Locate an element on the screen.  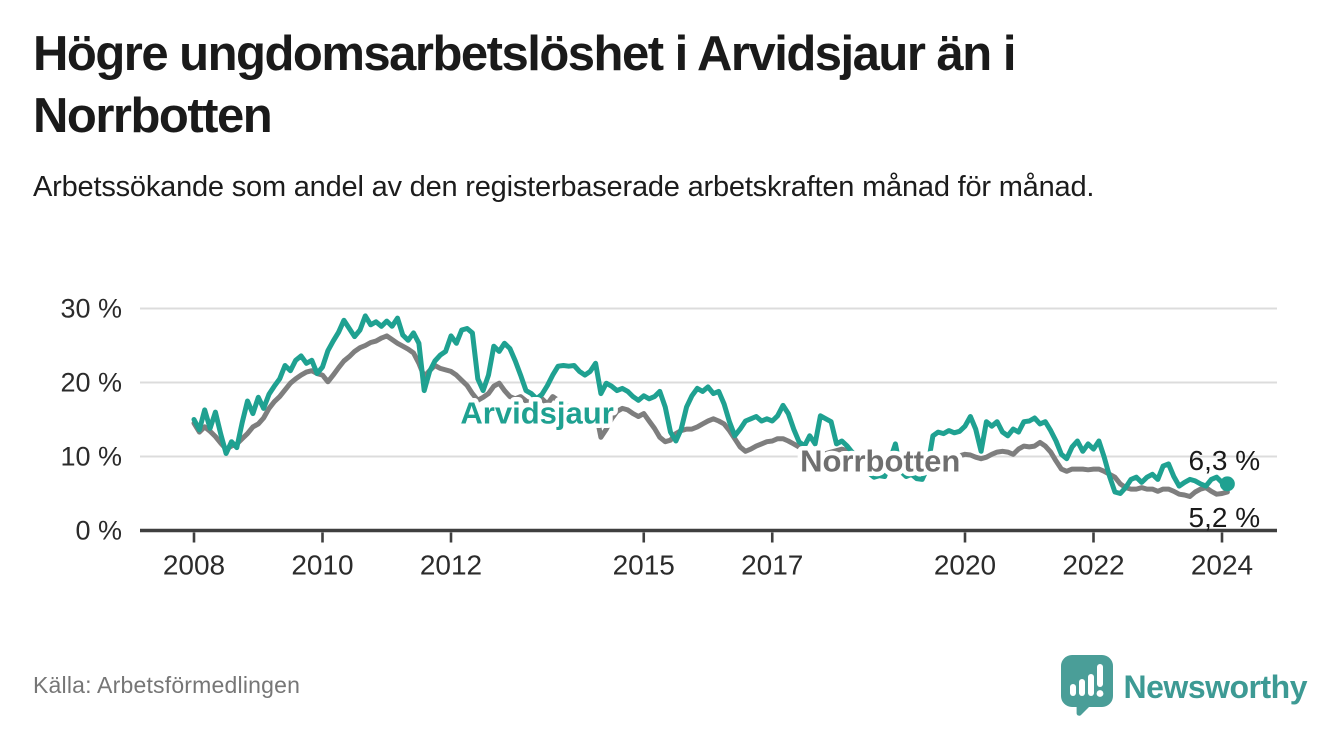
y-tick-label: 0 % is located at coordinates (98, 531).